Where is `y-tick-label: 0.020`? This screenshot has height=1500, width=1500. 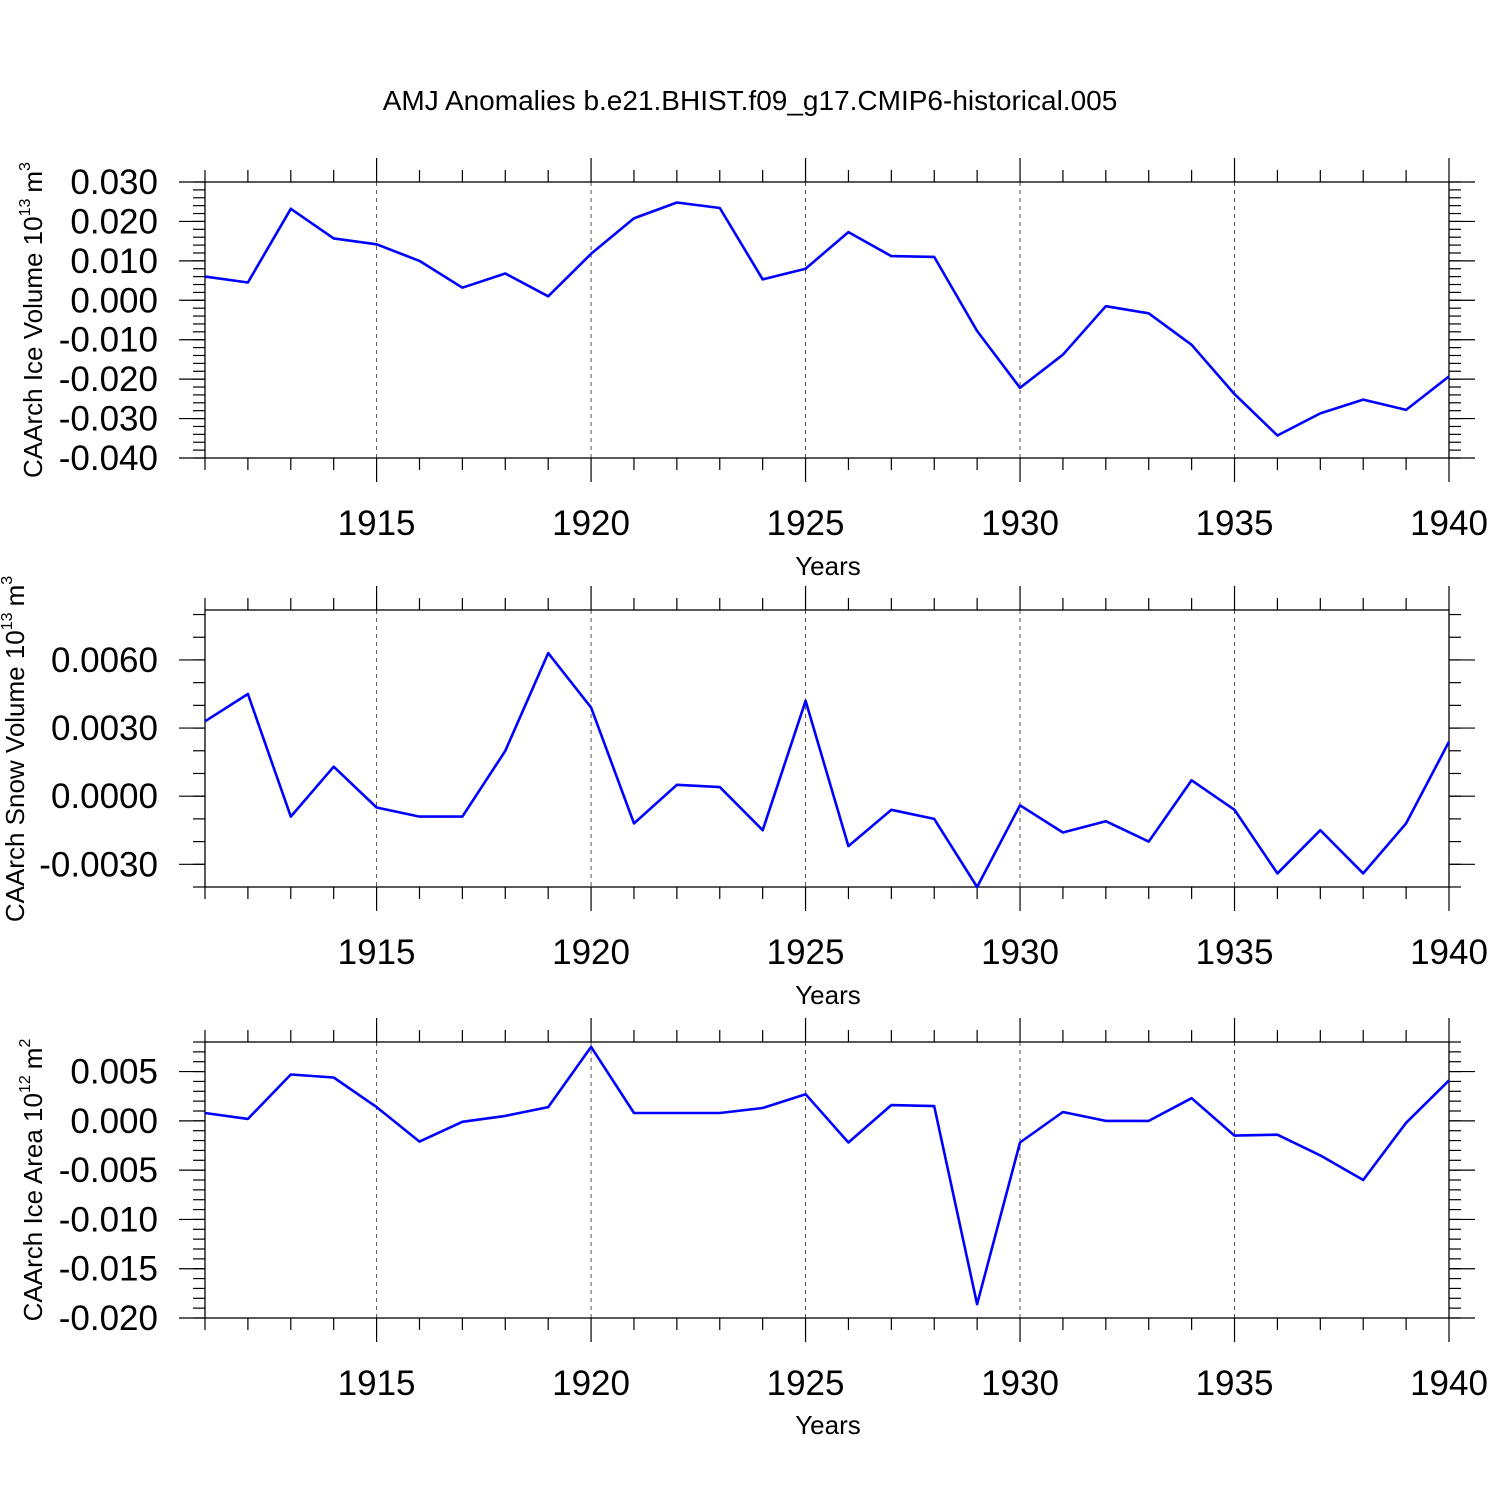 y-tick-label: 0.020 is located at coordinates (114, 221).